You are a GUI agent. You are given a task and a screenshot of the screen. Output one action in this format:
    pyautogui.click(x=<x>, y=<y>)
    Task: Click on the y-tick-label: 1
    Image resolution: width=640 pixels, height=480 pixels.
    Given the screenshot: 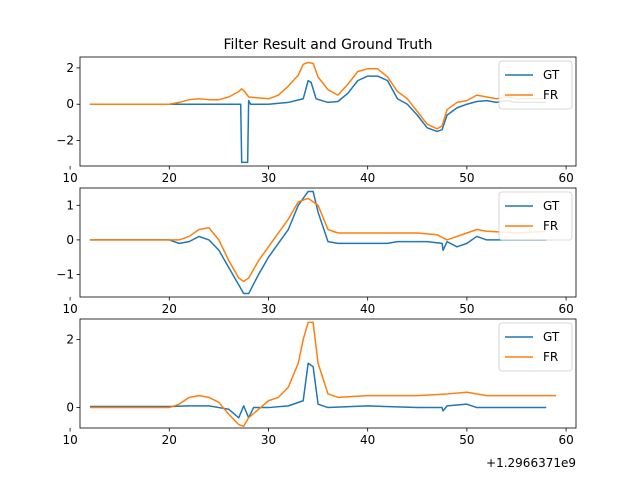 What is the action you would take?
    pyautogui.click(x=70, y=205)
    